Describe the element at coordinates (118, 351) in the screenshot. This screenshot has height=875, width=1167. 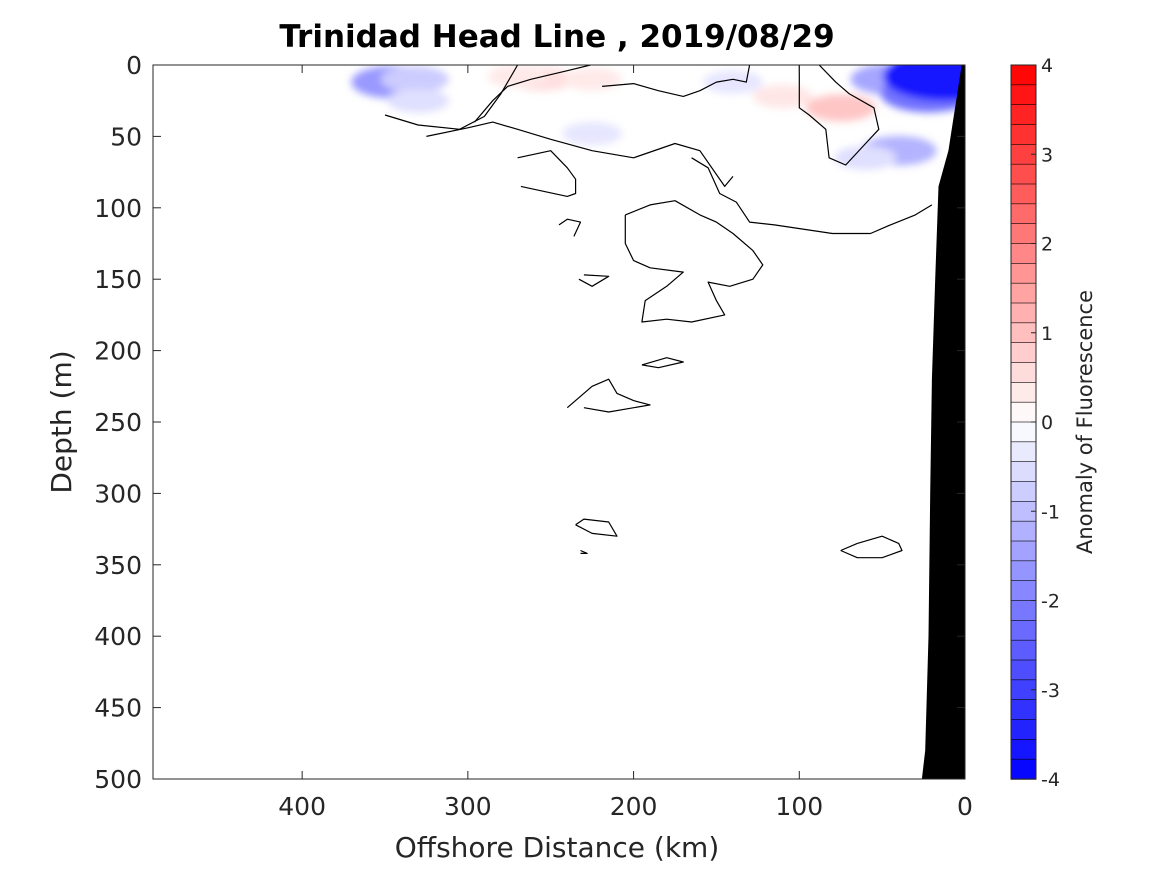
I see `y-tick-label: 200` at that location.